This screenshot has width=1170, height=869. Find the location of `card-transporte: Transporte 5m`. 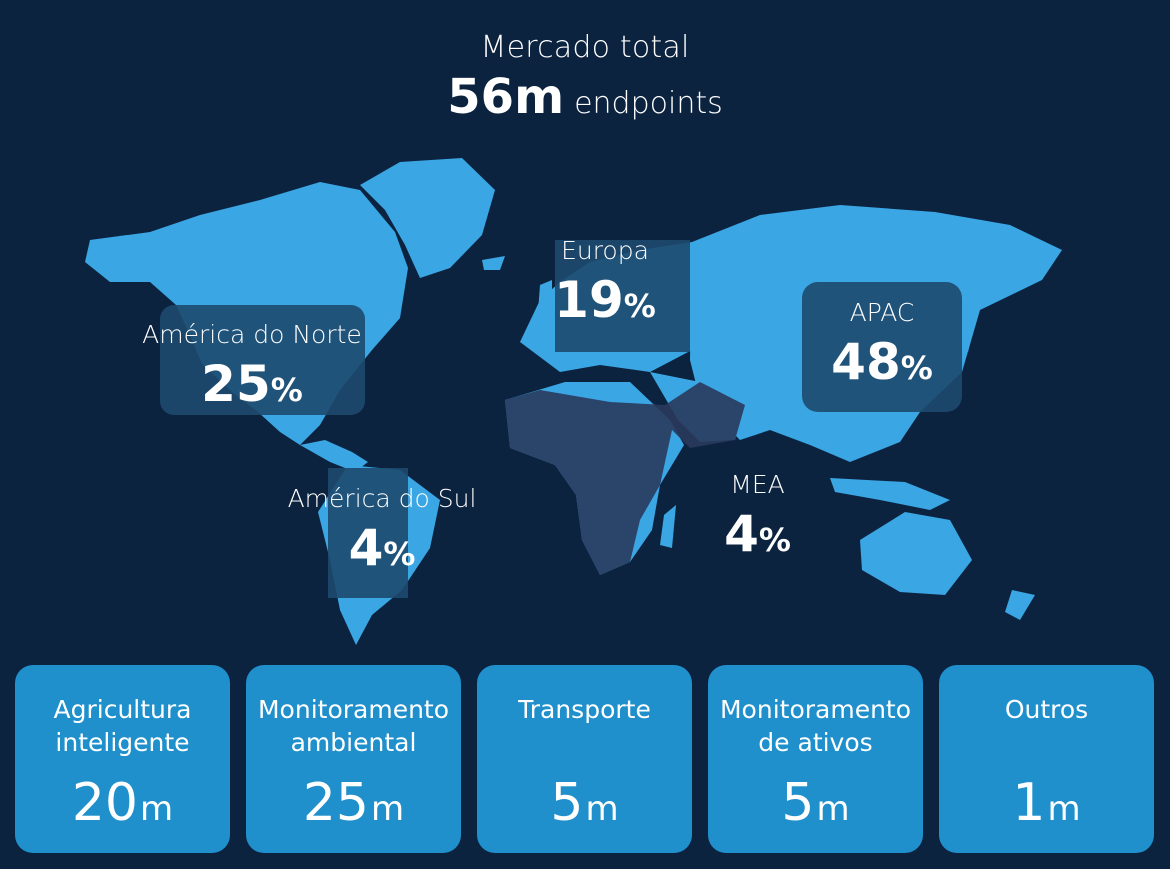

card-transporte: Transporte 5m is located at coordinates (584, 759).